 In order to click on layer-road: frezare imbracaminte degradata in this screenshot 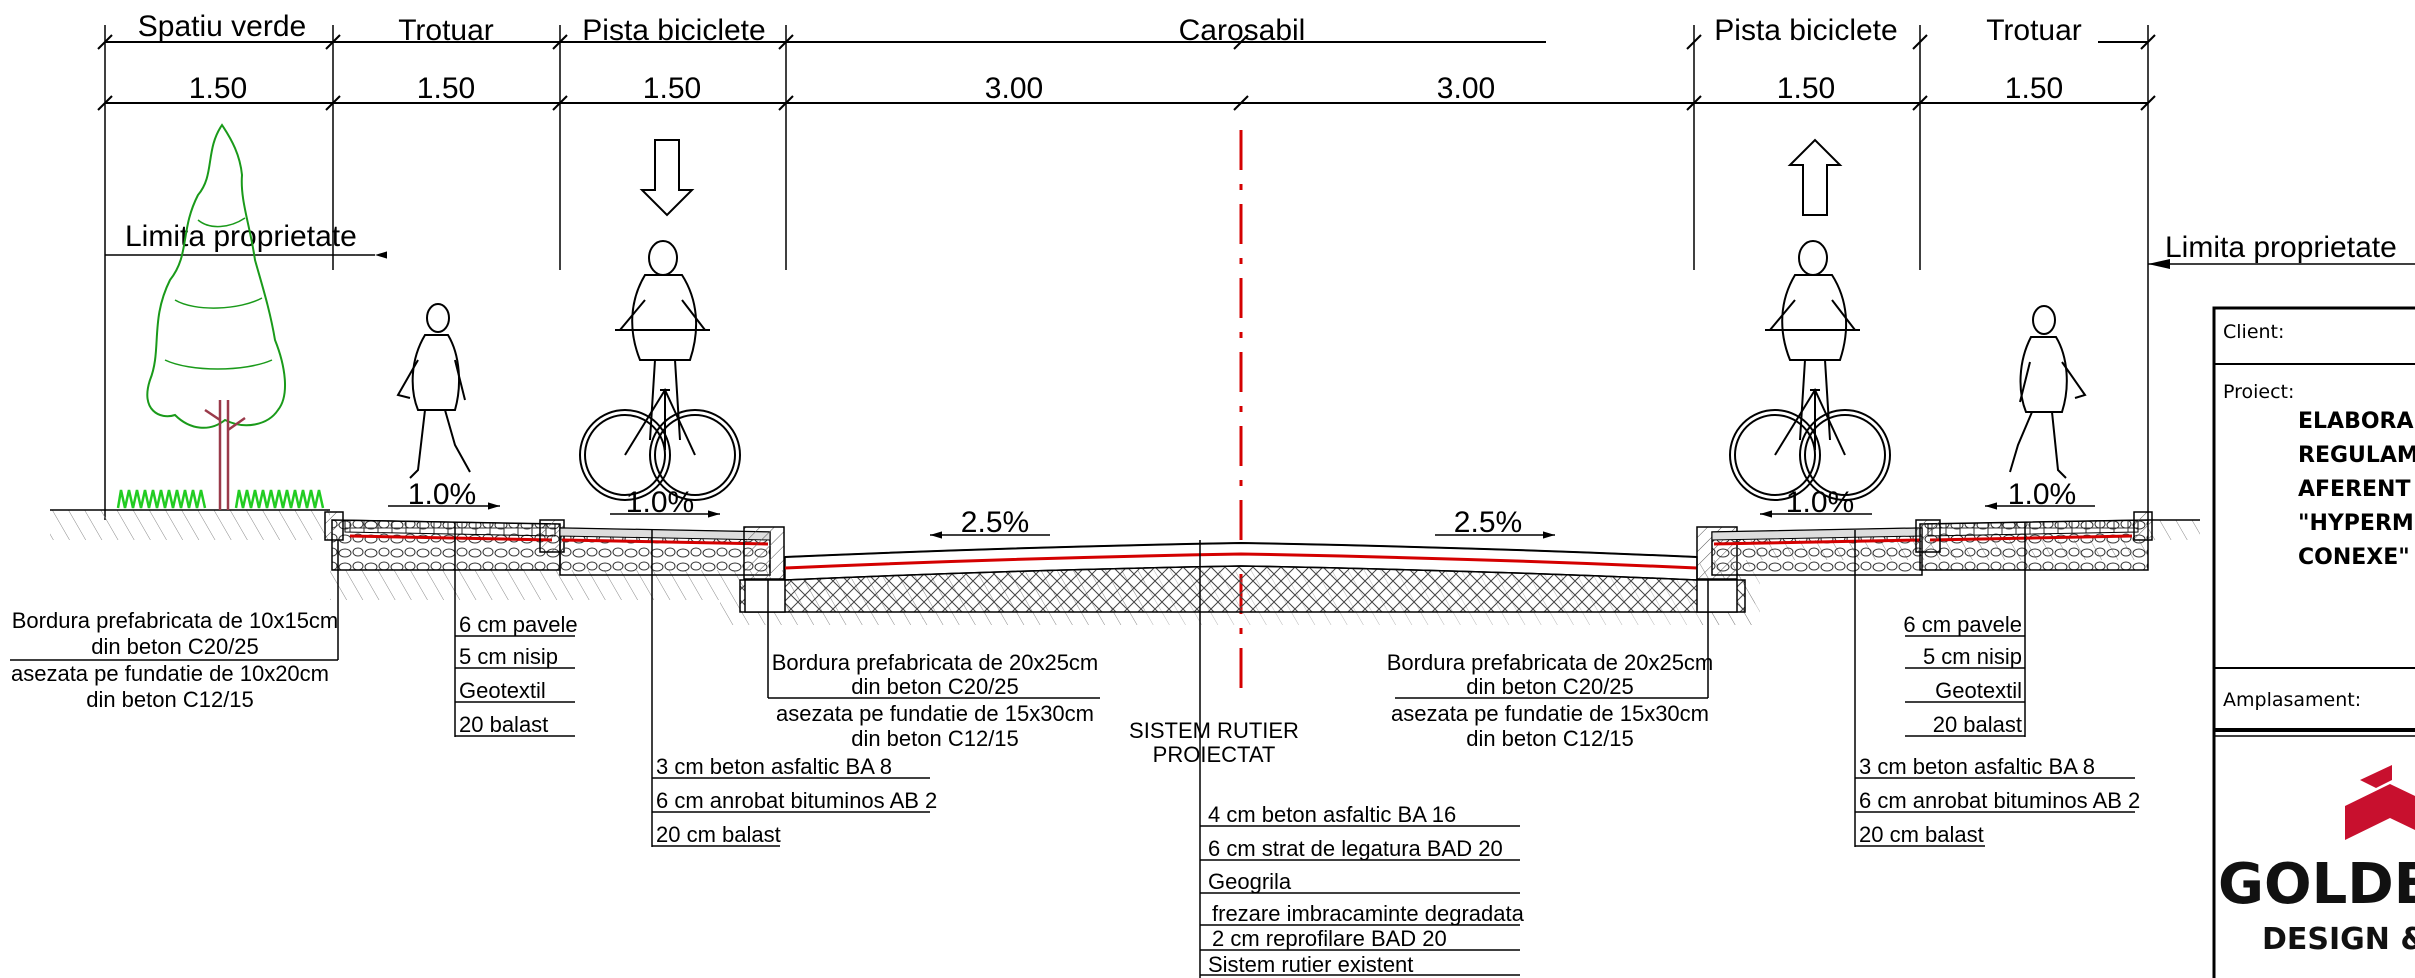, I will do `click(1368, 913)`.